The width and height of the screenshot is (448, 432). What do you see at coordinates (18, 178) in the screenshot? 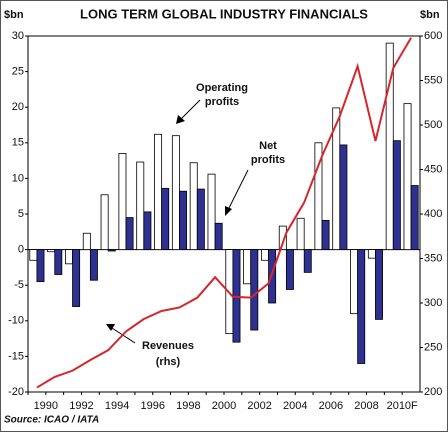
I see `y-tick-label: 10` at bounding box center [18, 178].